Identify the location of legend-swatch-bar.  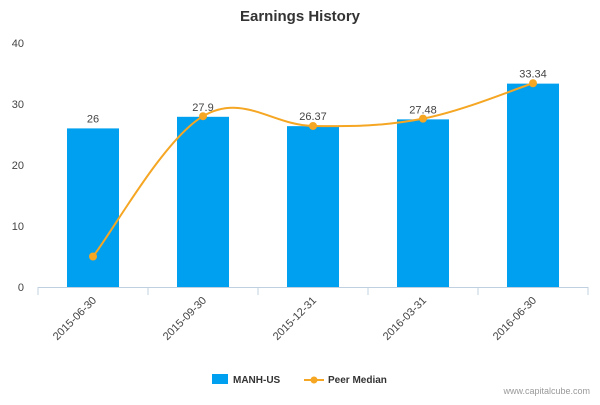
(220, 379).